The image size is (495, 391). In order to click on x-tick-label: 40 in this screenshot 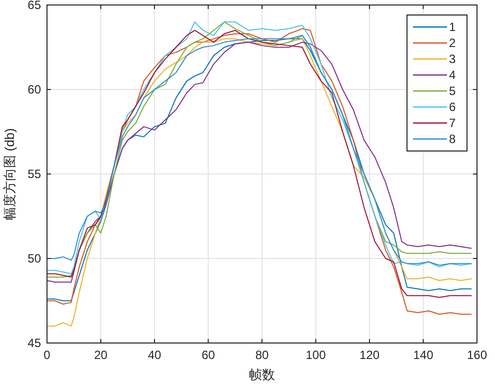, I will do `click(155, 355)`.